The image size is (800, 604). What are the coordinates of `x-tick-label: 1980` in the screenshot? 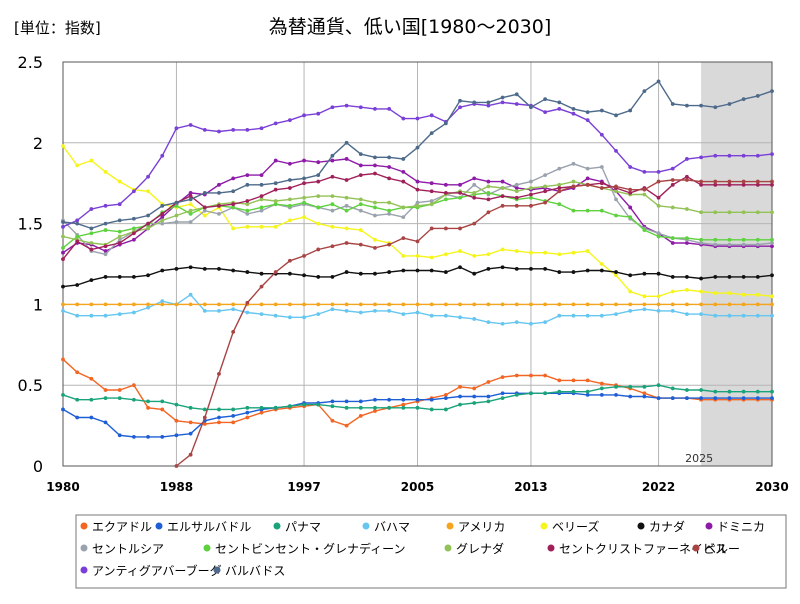 It's located at (62, 487).